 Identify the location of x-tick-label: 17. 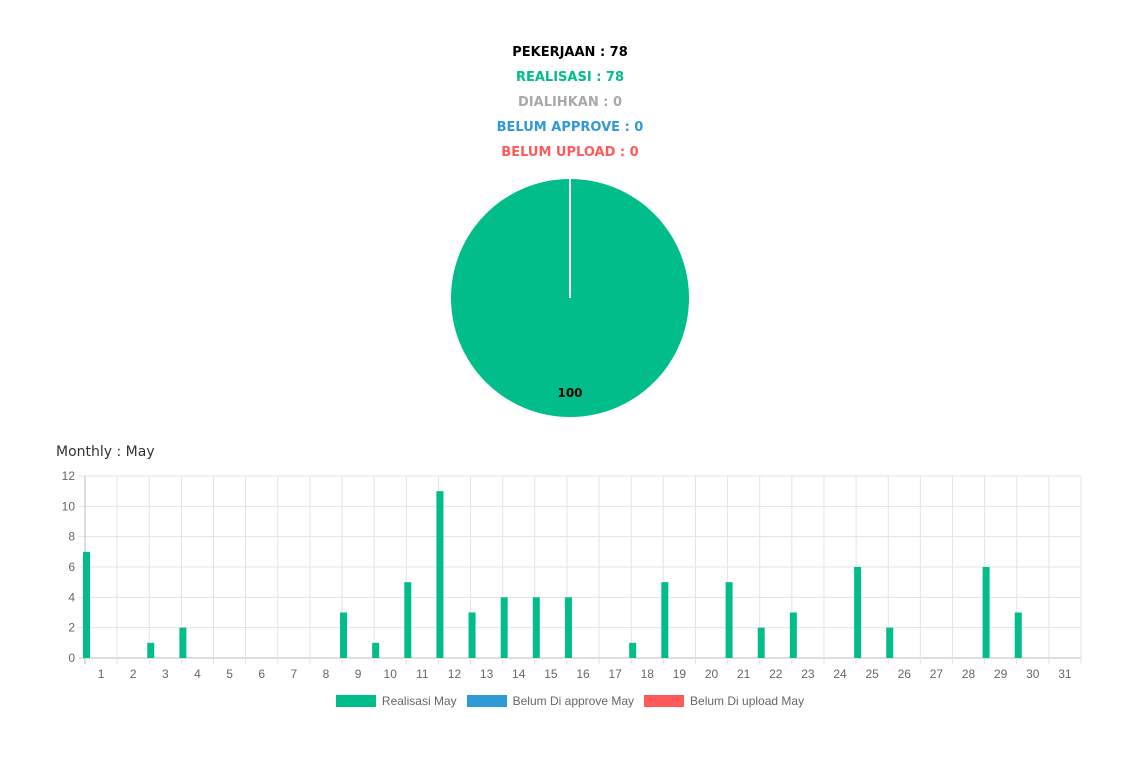
(615, 674).